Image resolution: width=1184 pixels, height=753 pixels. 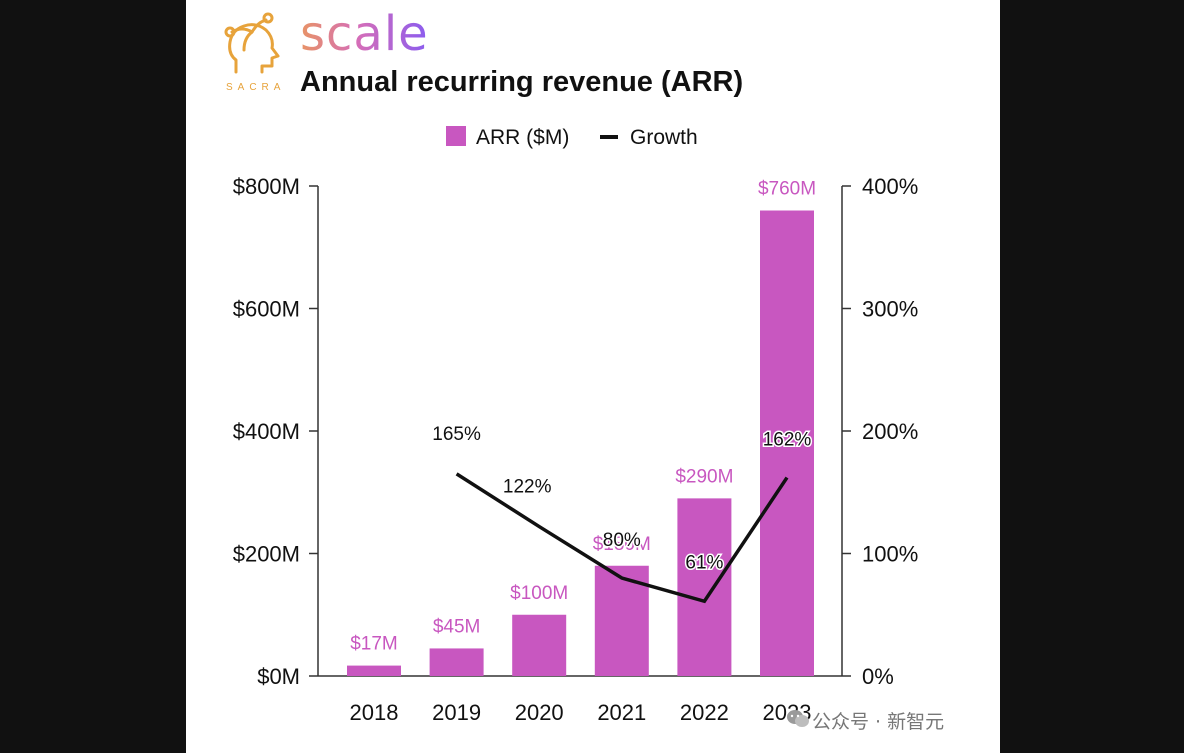 What do you see at coordinates (539, 712) in the screenshot?
I see `x-tick-label: 2020` at bounding box center [539, 712].